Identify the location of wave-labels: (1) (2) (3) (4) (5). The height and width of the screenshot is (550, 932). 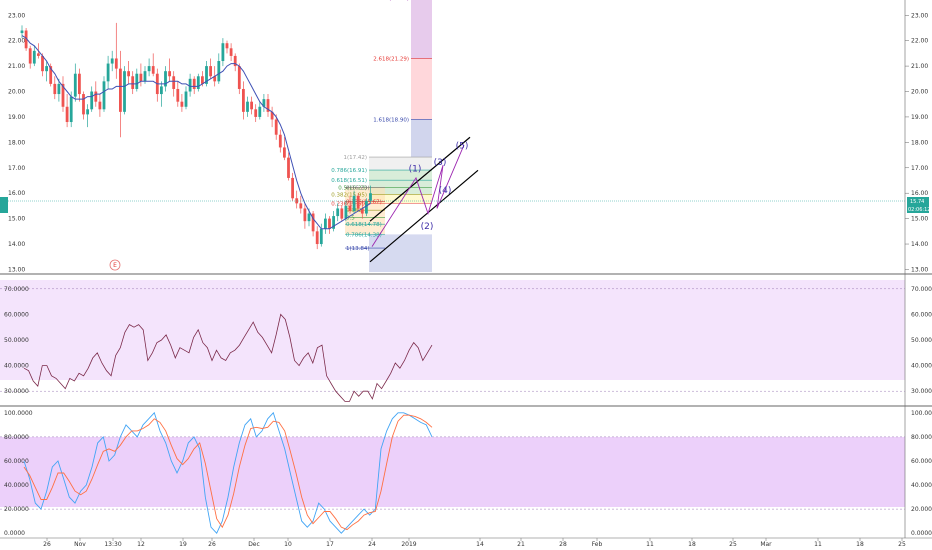
(419, 194).